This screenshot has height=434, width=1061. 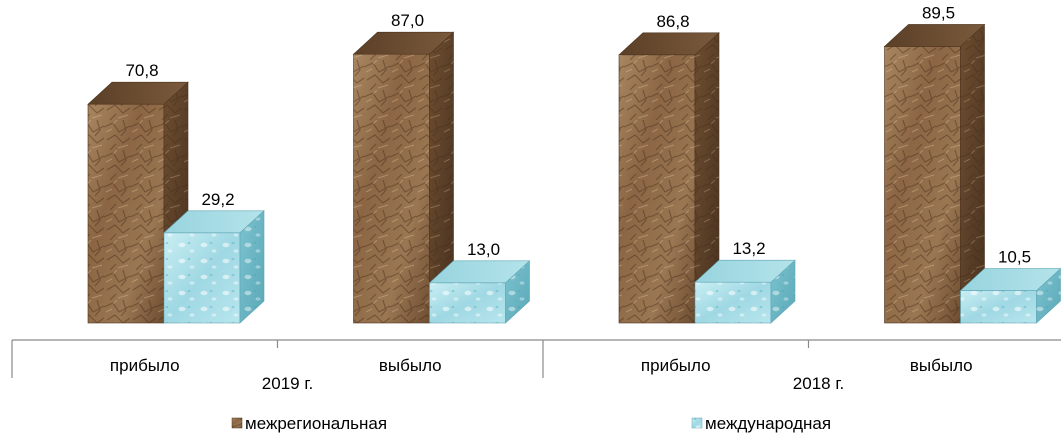 What do you see at coordinates (483, 249) in the screenshot?
I see `data-label-международная-2: 13,0` at bounding box center [483, 249].